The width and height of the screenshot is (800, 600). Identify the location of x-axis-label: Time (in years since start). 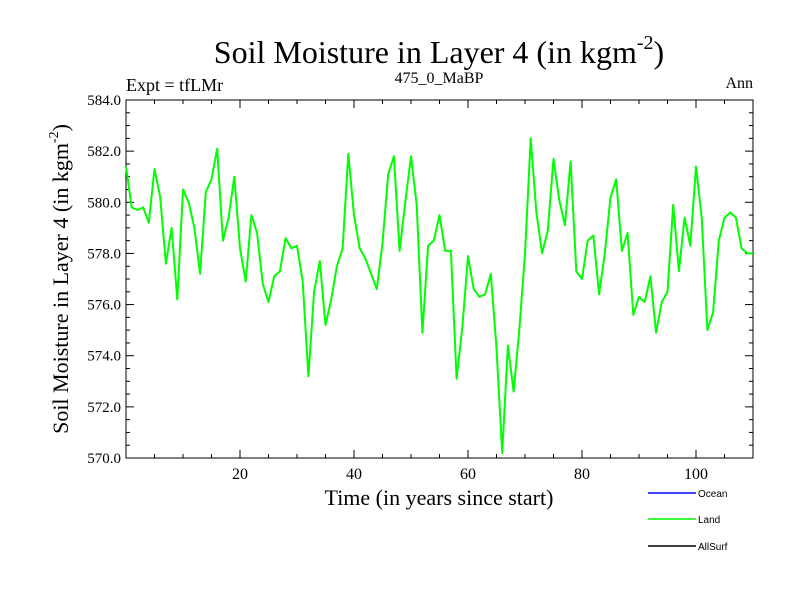
(439, 497).